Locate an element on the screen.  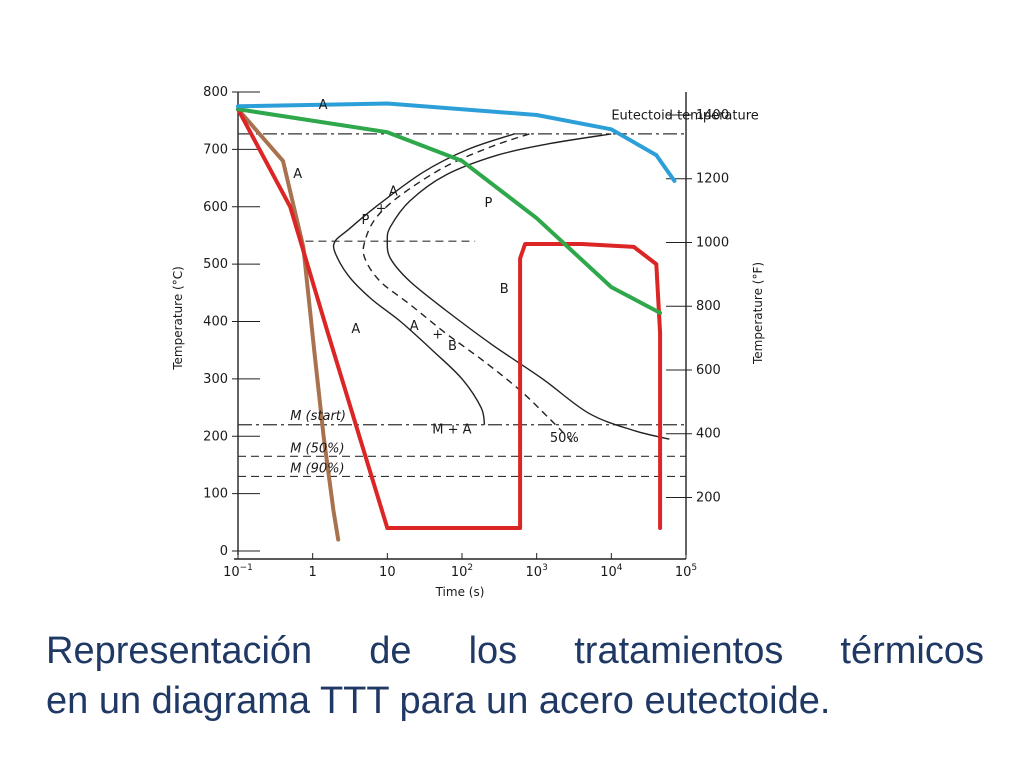
region-label: M (50%) is located at coordinates (317, 448).